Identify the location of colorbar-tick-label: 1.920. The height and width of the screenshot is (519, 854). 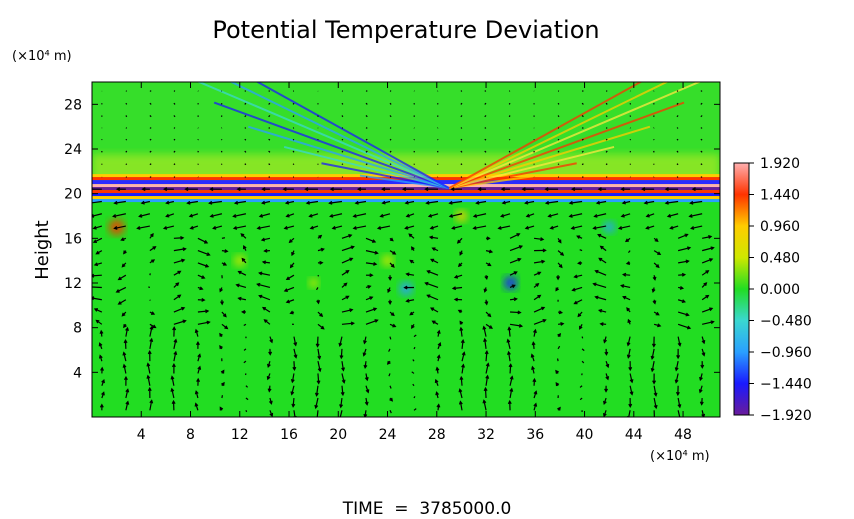
(780, 164).